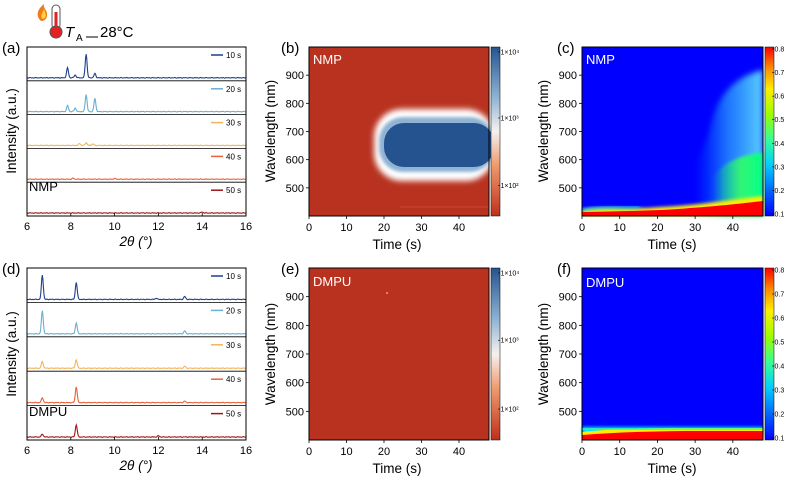 This screenshot has width=790, height=483. Describe the element at coordinates (543, 131) in the screenshot. I see `panel-c-ylabel: Wavelength (nm)` at that location.